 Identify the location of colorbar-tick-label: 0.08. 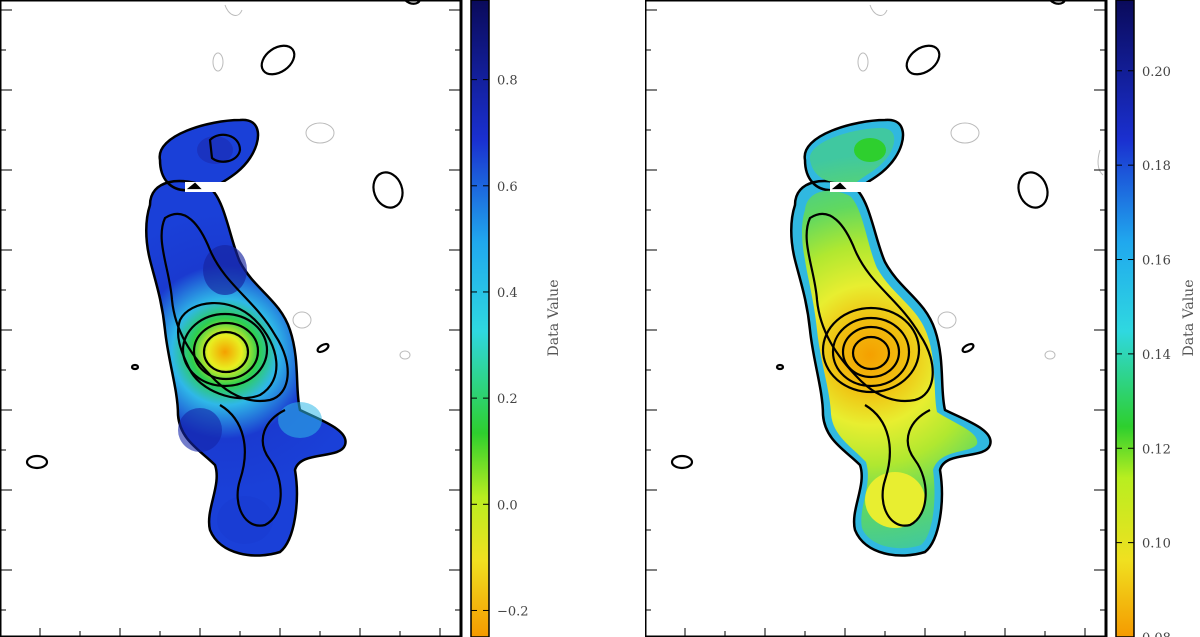
(1156, 634).